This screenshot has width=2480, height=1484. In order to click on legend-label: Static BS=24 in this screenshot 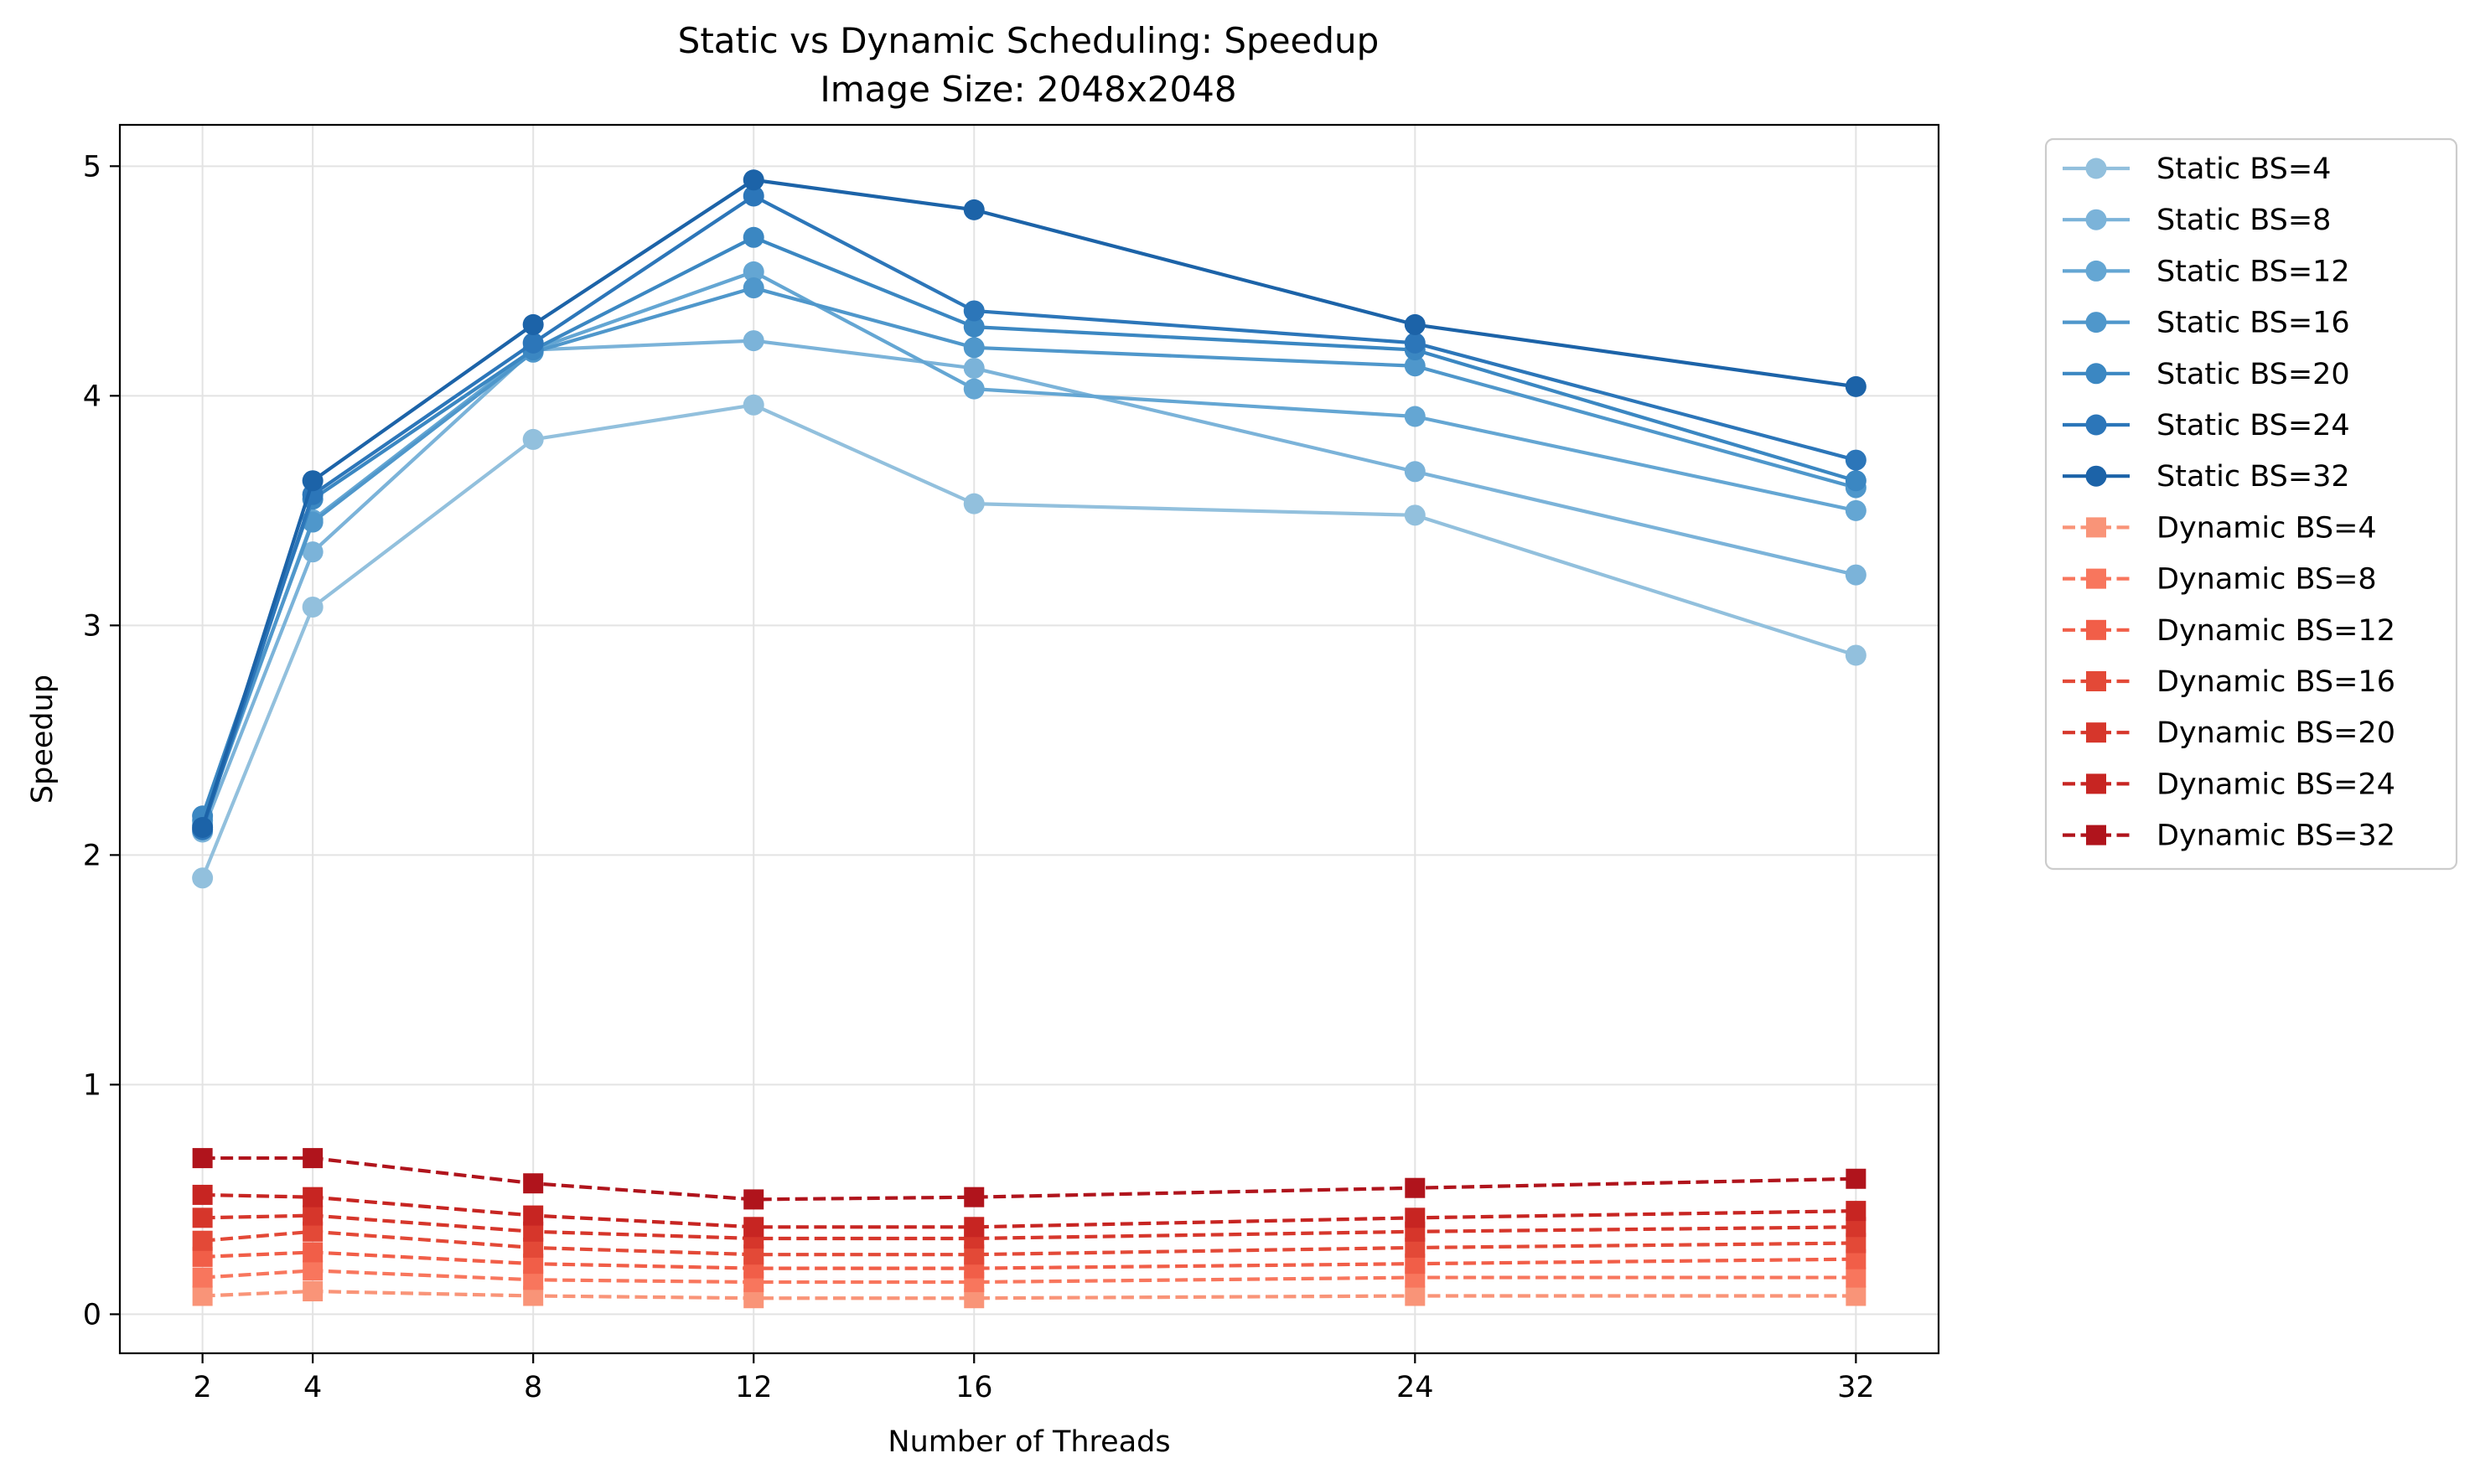, I will do `click(2253, 426)`.